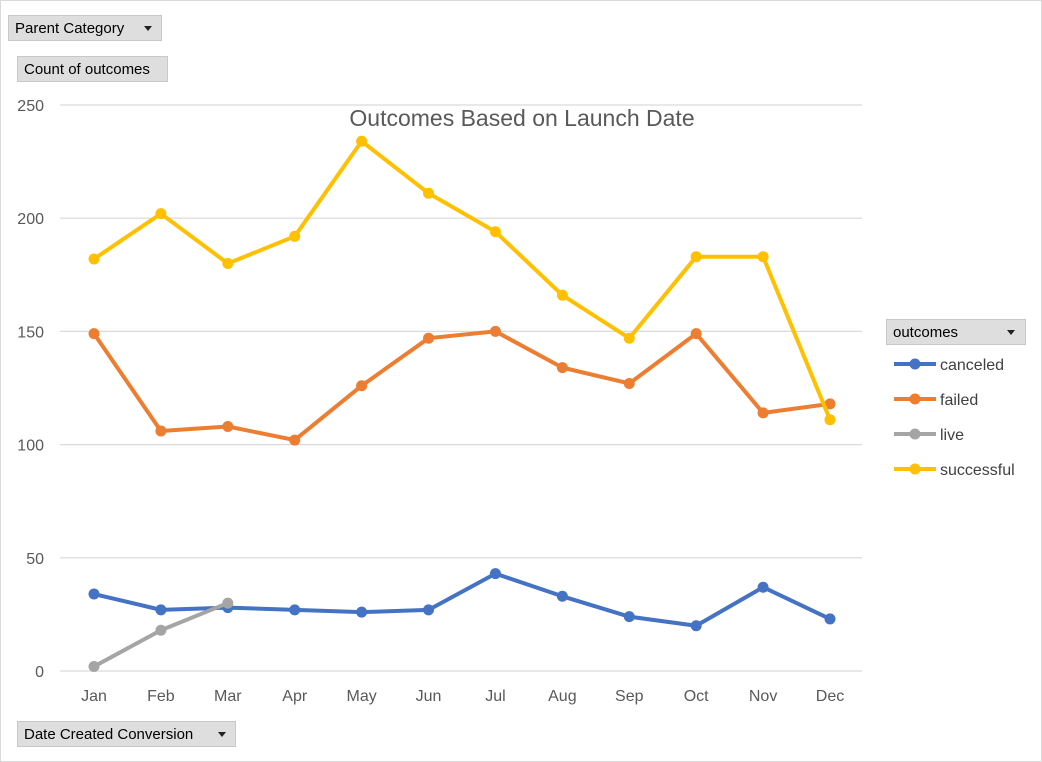  What do you see at coordinates (35, 559) in the screenshot?
I see `y-tick-label: 50` at bounding box center [35, 559].